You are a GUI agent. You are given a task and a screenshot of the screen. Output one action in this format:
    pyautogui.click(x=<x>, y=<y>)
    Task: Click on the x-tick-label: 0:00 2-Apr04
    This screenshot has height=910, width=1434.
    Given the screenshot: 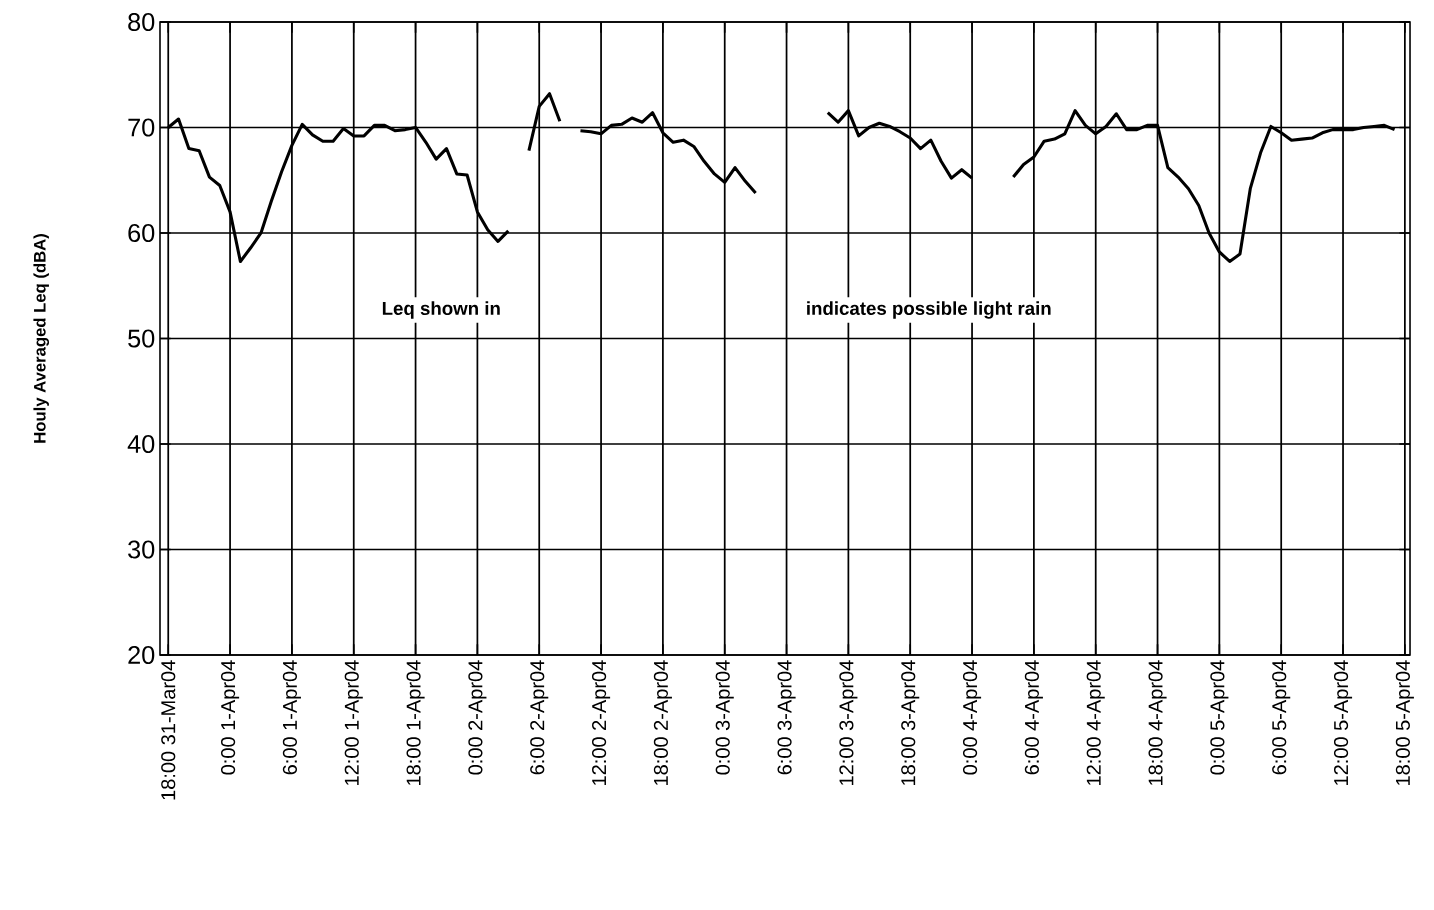 What is the action you would take?
    pyautogui.click(x=477, y=717)
    